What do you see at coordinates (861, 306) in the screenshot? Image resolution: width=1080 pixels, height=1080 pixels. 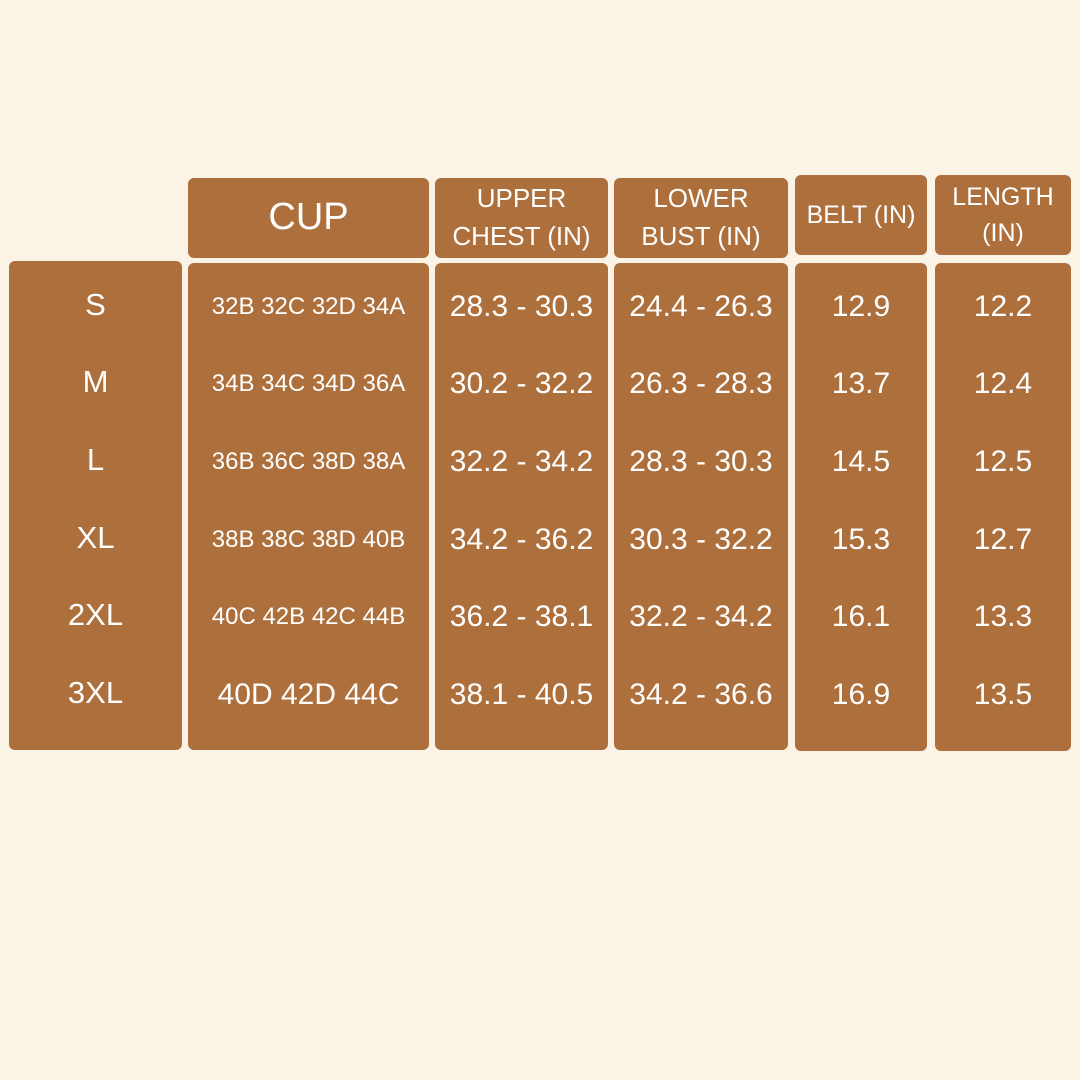 I see `belt-cell: 12.9` at bounding box center [861, 306].